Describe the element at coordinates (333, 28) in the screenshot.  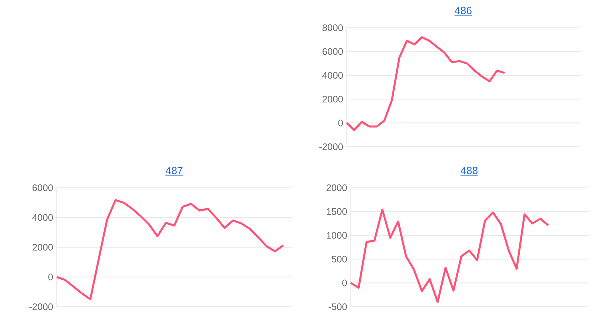
I see `y-tick-label: 8000` at that location.